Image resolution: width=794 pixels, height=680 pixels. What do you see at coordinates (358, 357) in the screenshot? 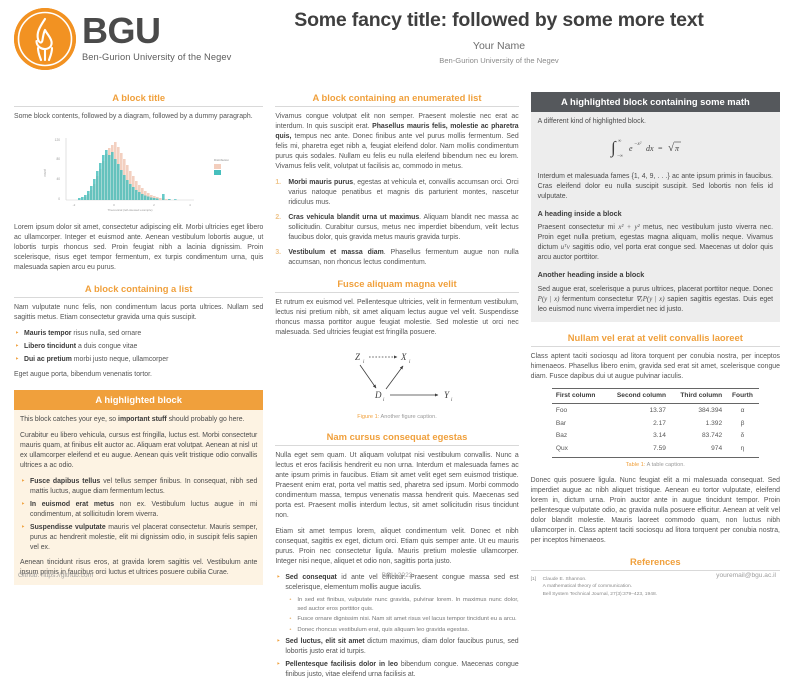
I see `node-z: Z` at bounding box center [358, 357].